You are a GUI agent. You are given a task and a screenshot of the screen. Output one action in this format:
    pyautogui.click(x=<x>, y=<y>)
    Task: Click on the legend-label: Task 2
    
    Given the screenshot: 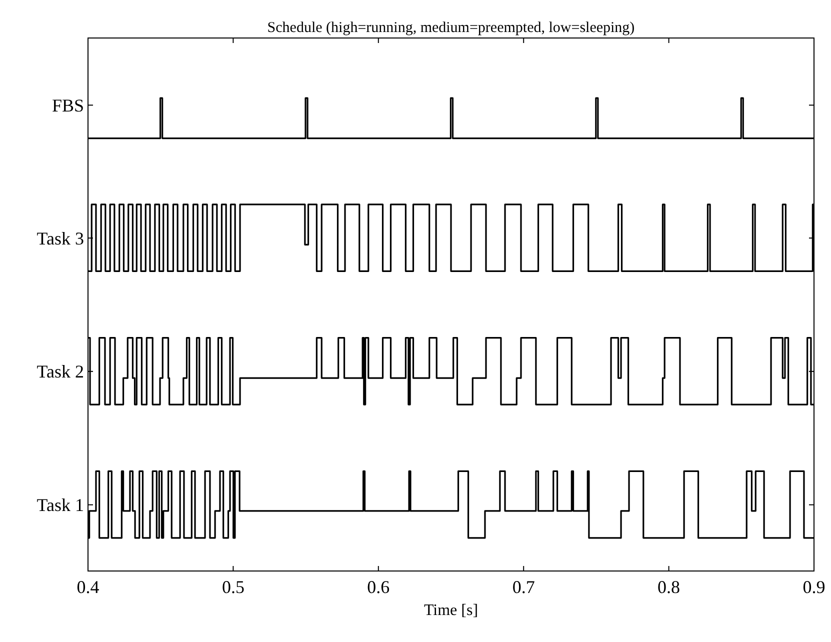 What is the action you would take?
    pyautogui.click(x=60, y=372)
    